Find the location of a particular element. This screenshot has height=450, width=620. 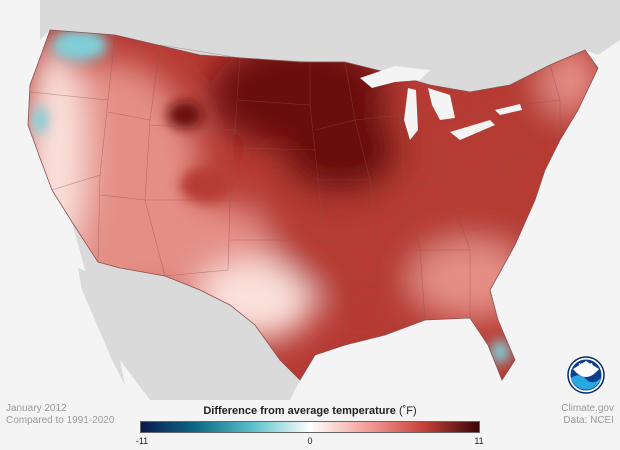

period-label: January 2012 is located at coordinates (36, 408).